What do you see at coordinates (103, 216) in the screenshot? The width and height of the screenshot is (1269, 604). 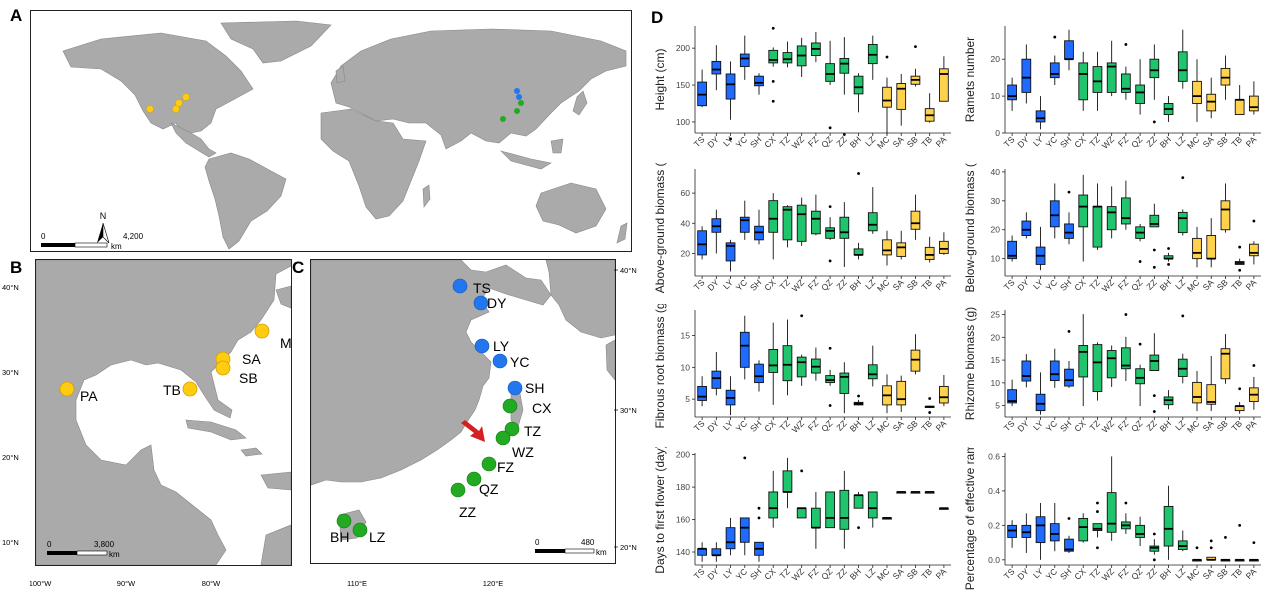 I see `north-label: N` at bounding box center [103, 216].